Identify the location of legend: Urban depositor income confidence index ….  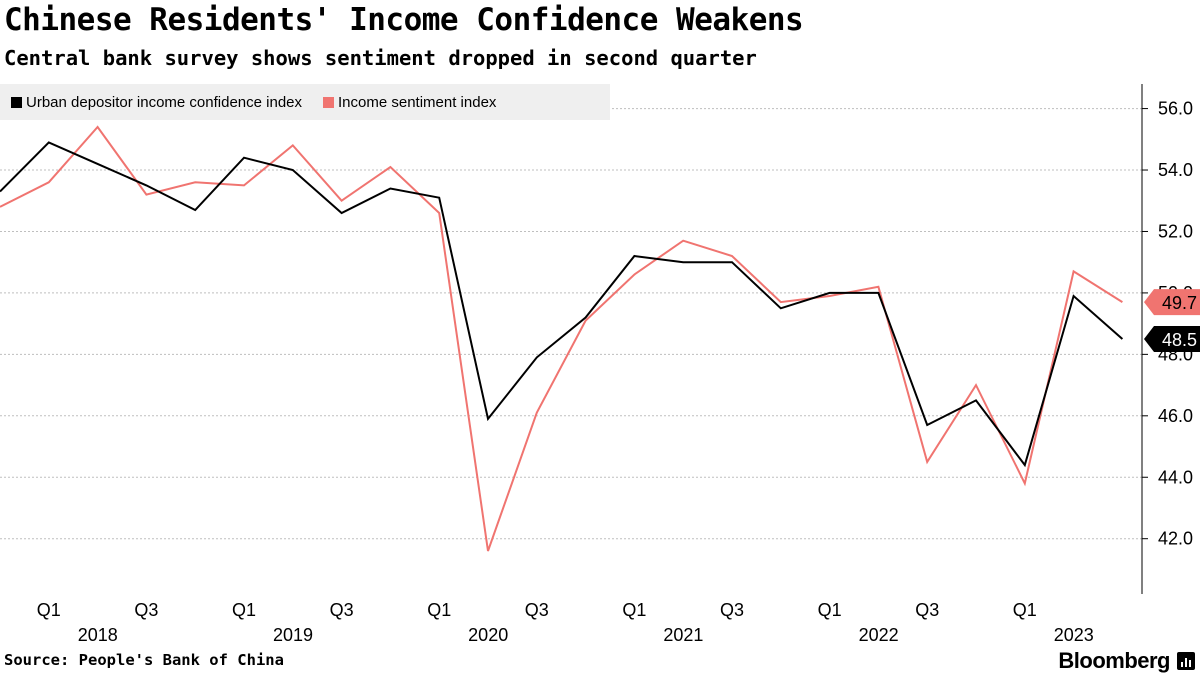
(305, 102).